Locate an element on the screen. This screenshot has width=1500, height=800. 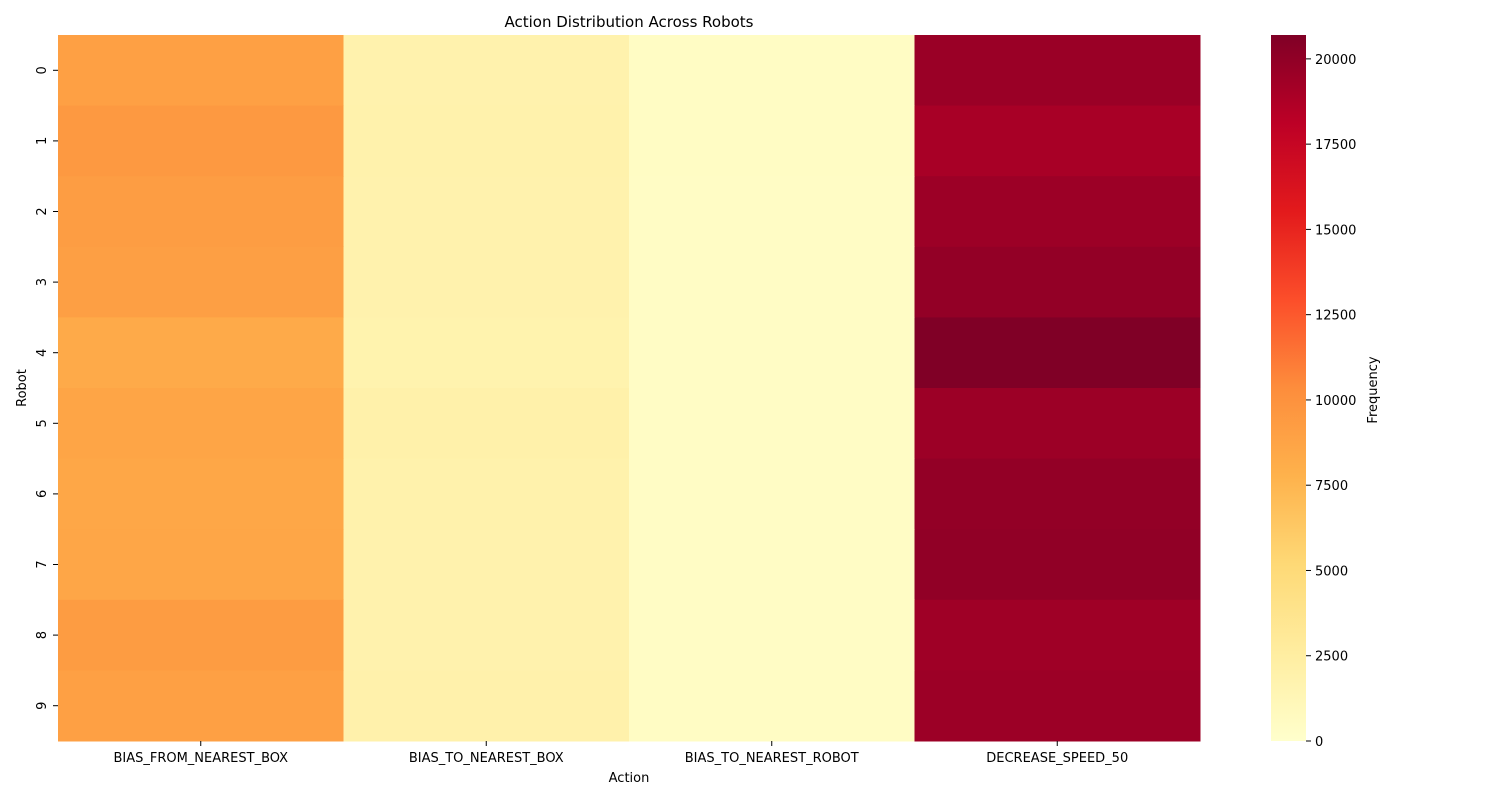
colorbar-ticks: 0 2500 5000 7500 10000 12500 15000 17500 20000 is located at coordinates (1331, 401).